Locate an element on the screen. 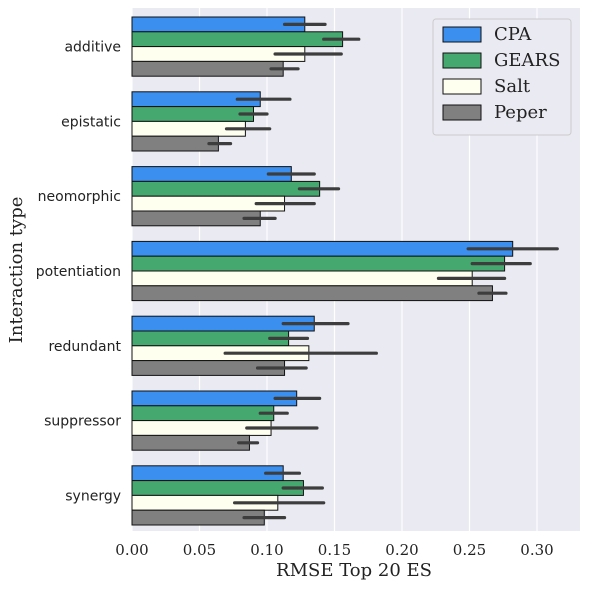 The image size is (590, 590). y-tick-label: redundant is located at coordinates (84, 347).